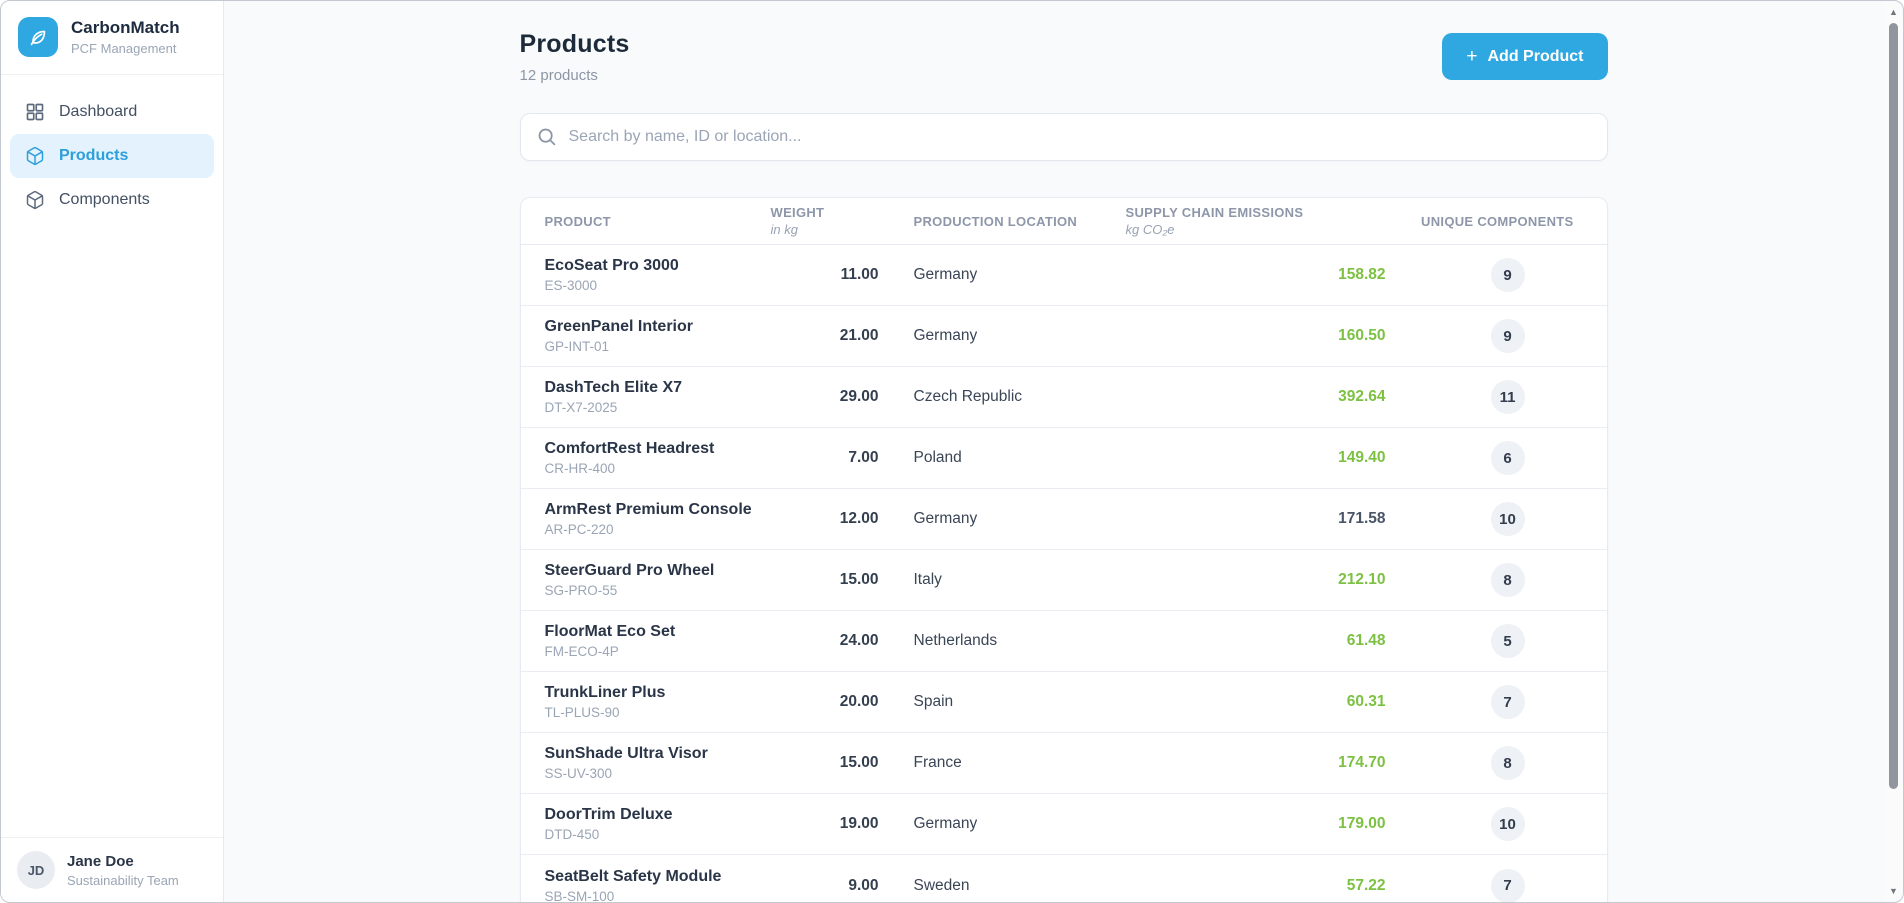 This screenshot has width=1904, height=903. I want to click on brand: CarbonMatch PCF Management, so click(112, 38).